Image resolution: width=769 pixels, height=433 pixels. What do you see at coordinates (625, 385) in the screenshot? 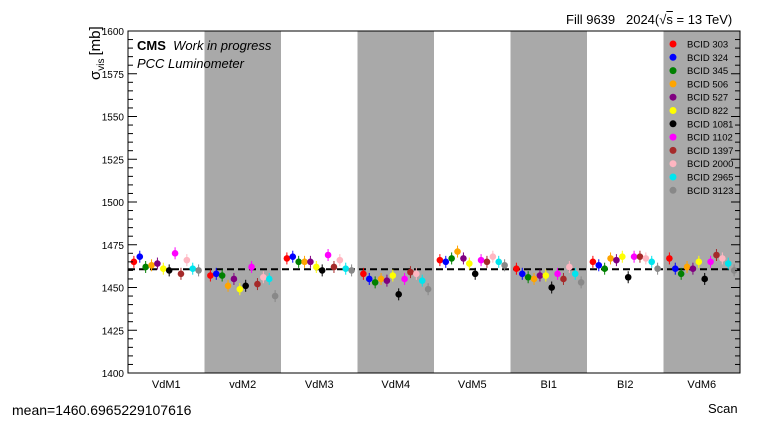
I see `x-tick-label: BI2` at bounding box center [625, 385].